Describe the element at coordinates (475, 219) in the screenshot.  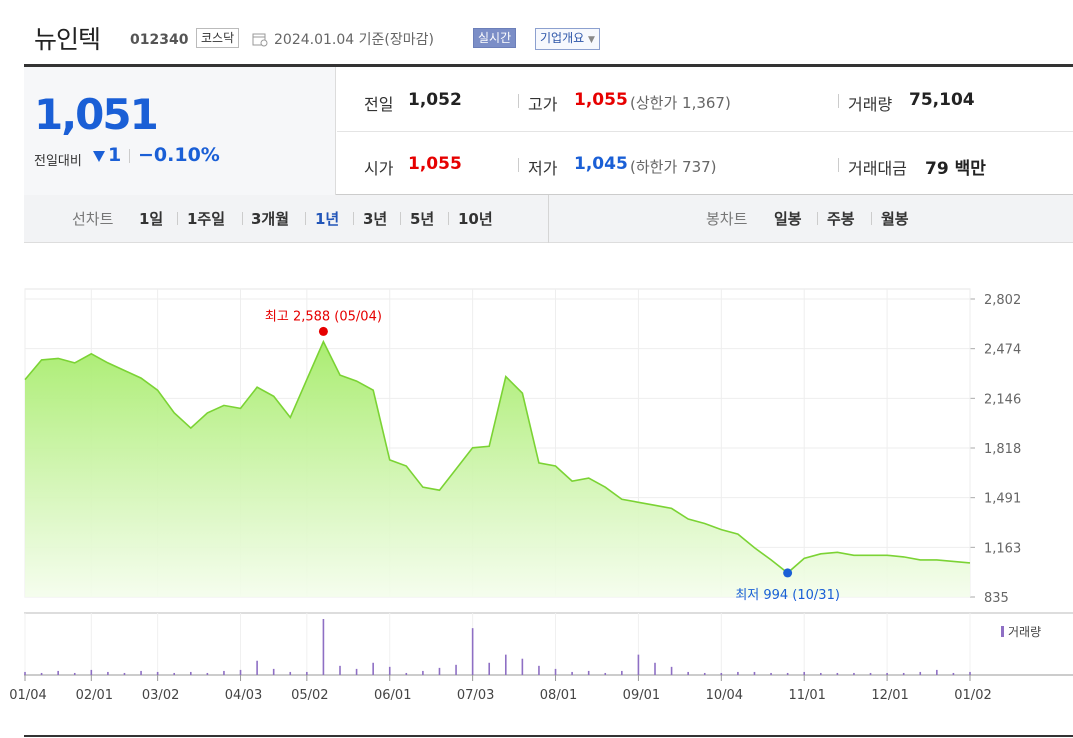
I see `tab-10y: 10년` at that location.